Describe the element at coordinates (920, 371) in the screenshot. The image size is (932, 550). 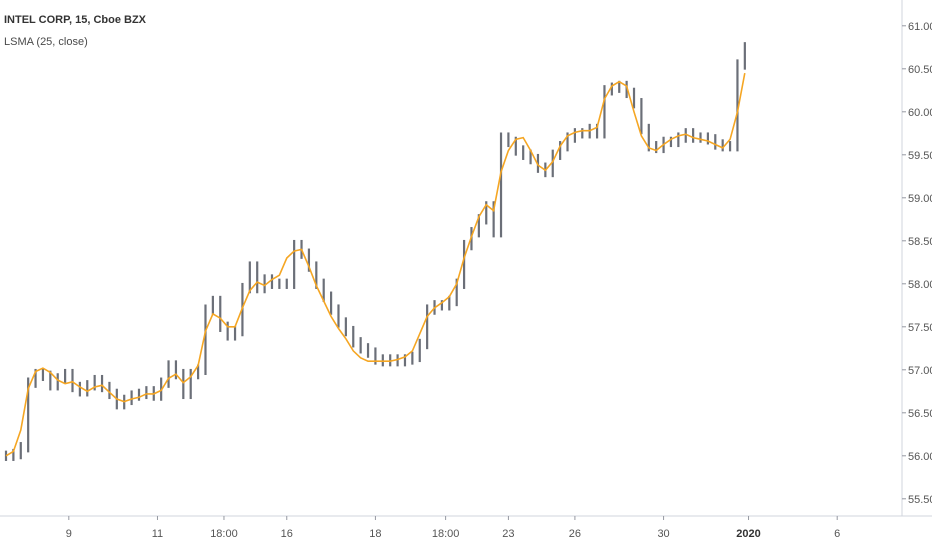
I see `price-tick-label: 57.00` at that location.